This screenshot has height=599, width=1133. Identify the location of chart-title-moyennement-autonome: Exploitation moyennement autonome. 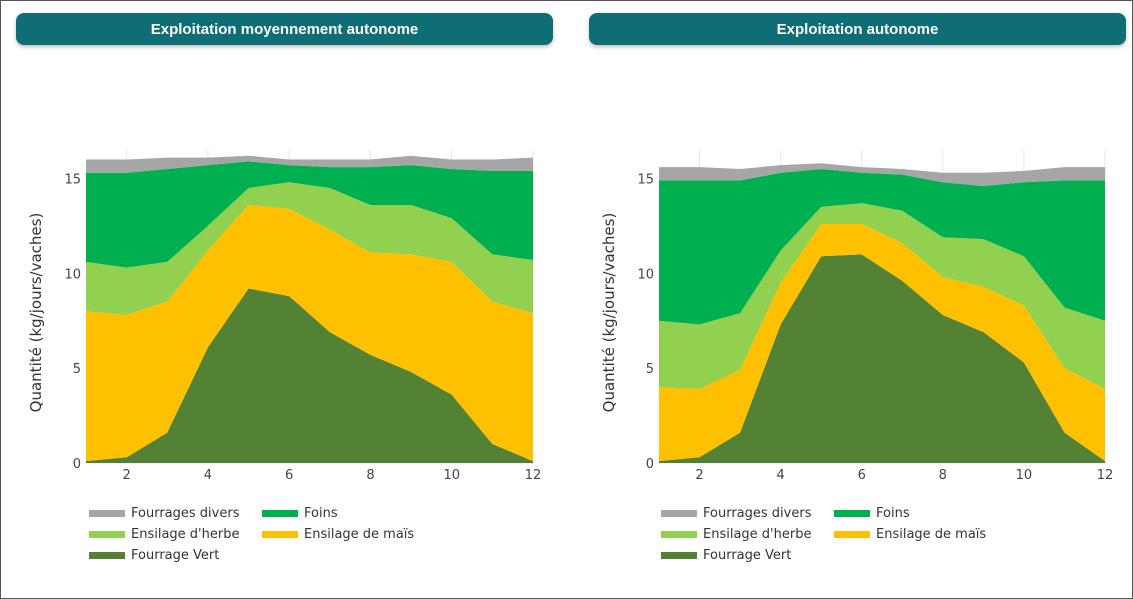
(284, 29).